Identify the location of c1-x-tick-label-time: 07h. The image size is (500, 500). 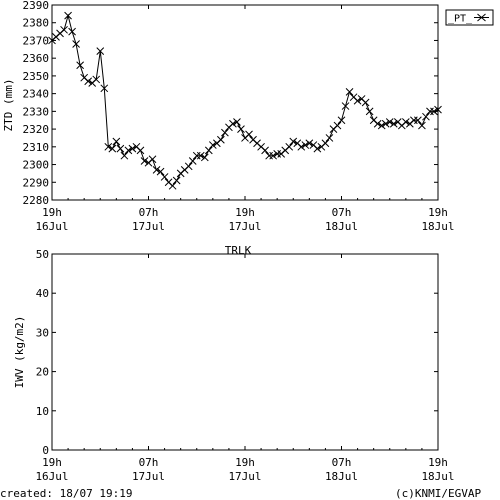
(149, 212).